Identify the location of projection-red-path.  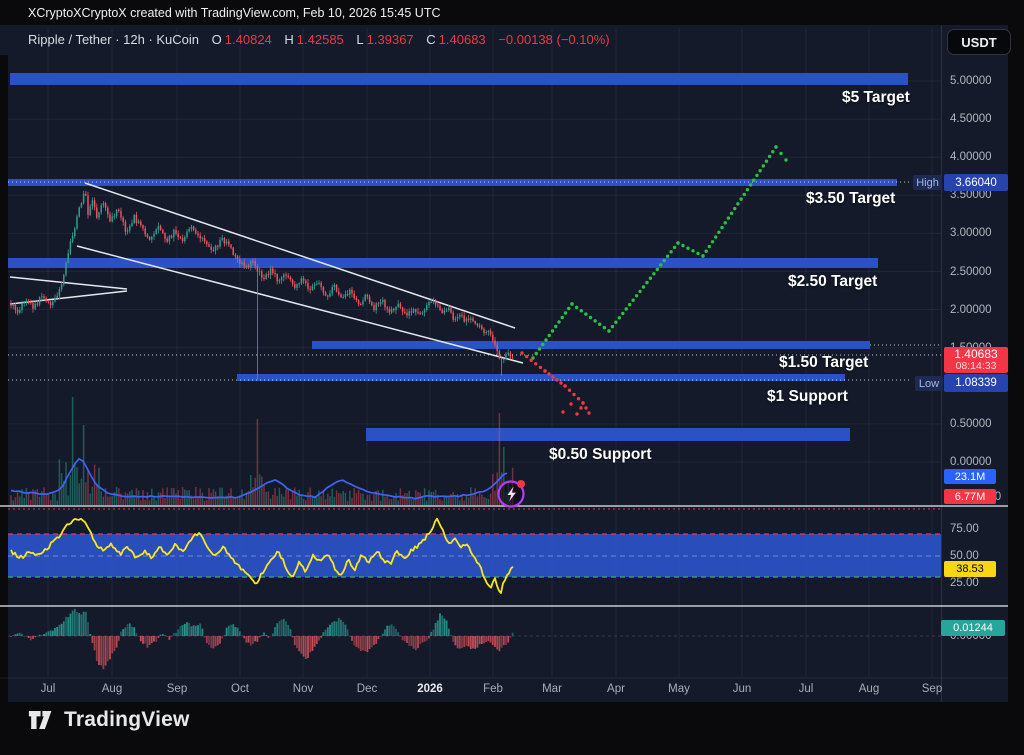
(555, 383).